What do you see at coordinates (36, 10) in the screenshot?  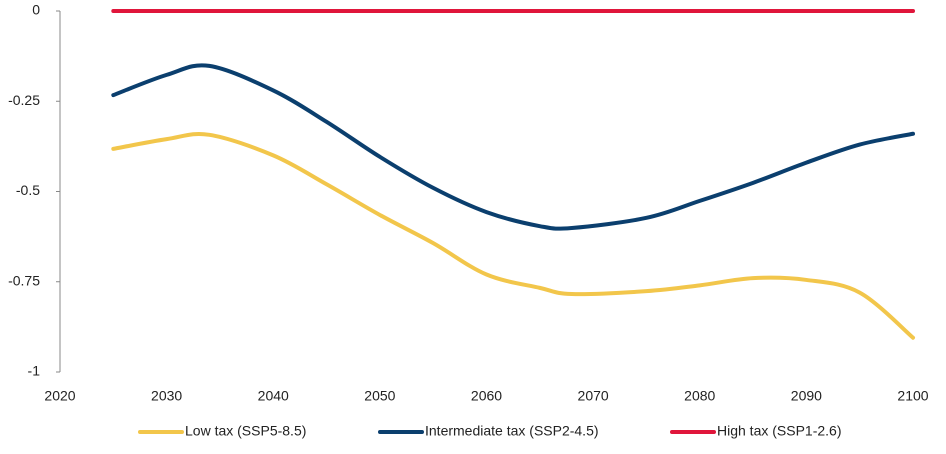 I see `y-tick-label: 0` at bounding box center [36, 10].